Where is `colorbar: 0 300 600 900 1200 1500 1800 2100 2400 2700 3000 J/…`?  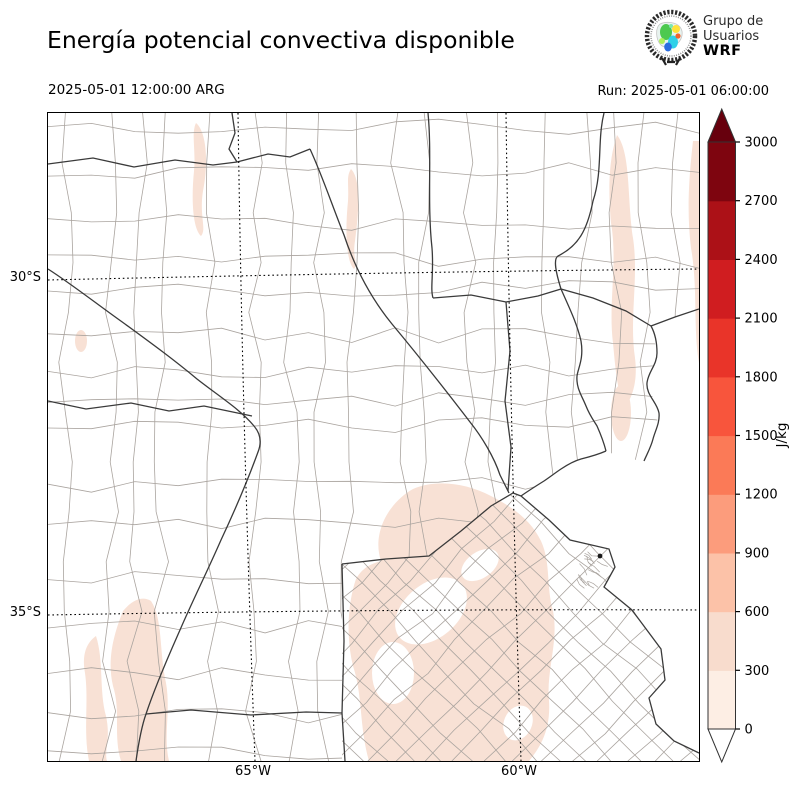
colorbar: 0 300 600 900 1200 1500 1800 2100 2400 2700 3000 J/… is located at coordinates (748, 435).